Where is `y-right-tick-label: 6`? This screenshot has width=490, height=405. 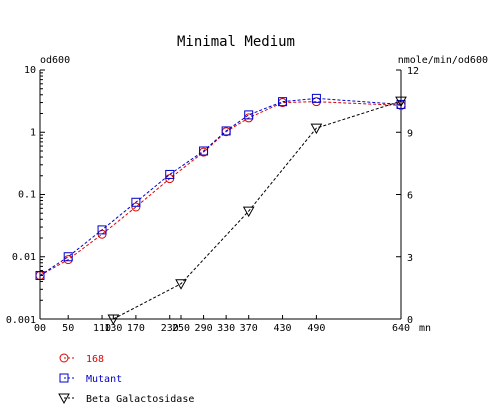
y-right-tick-label: 6 is located at coordinates (410, 196).